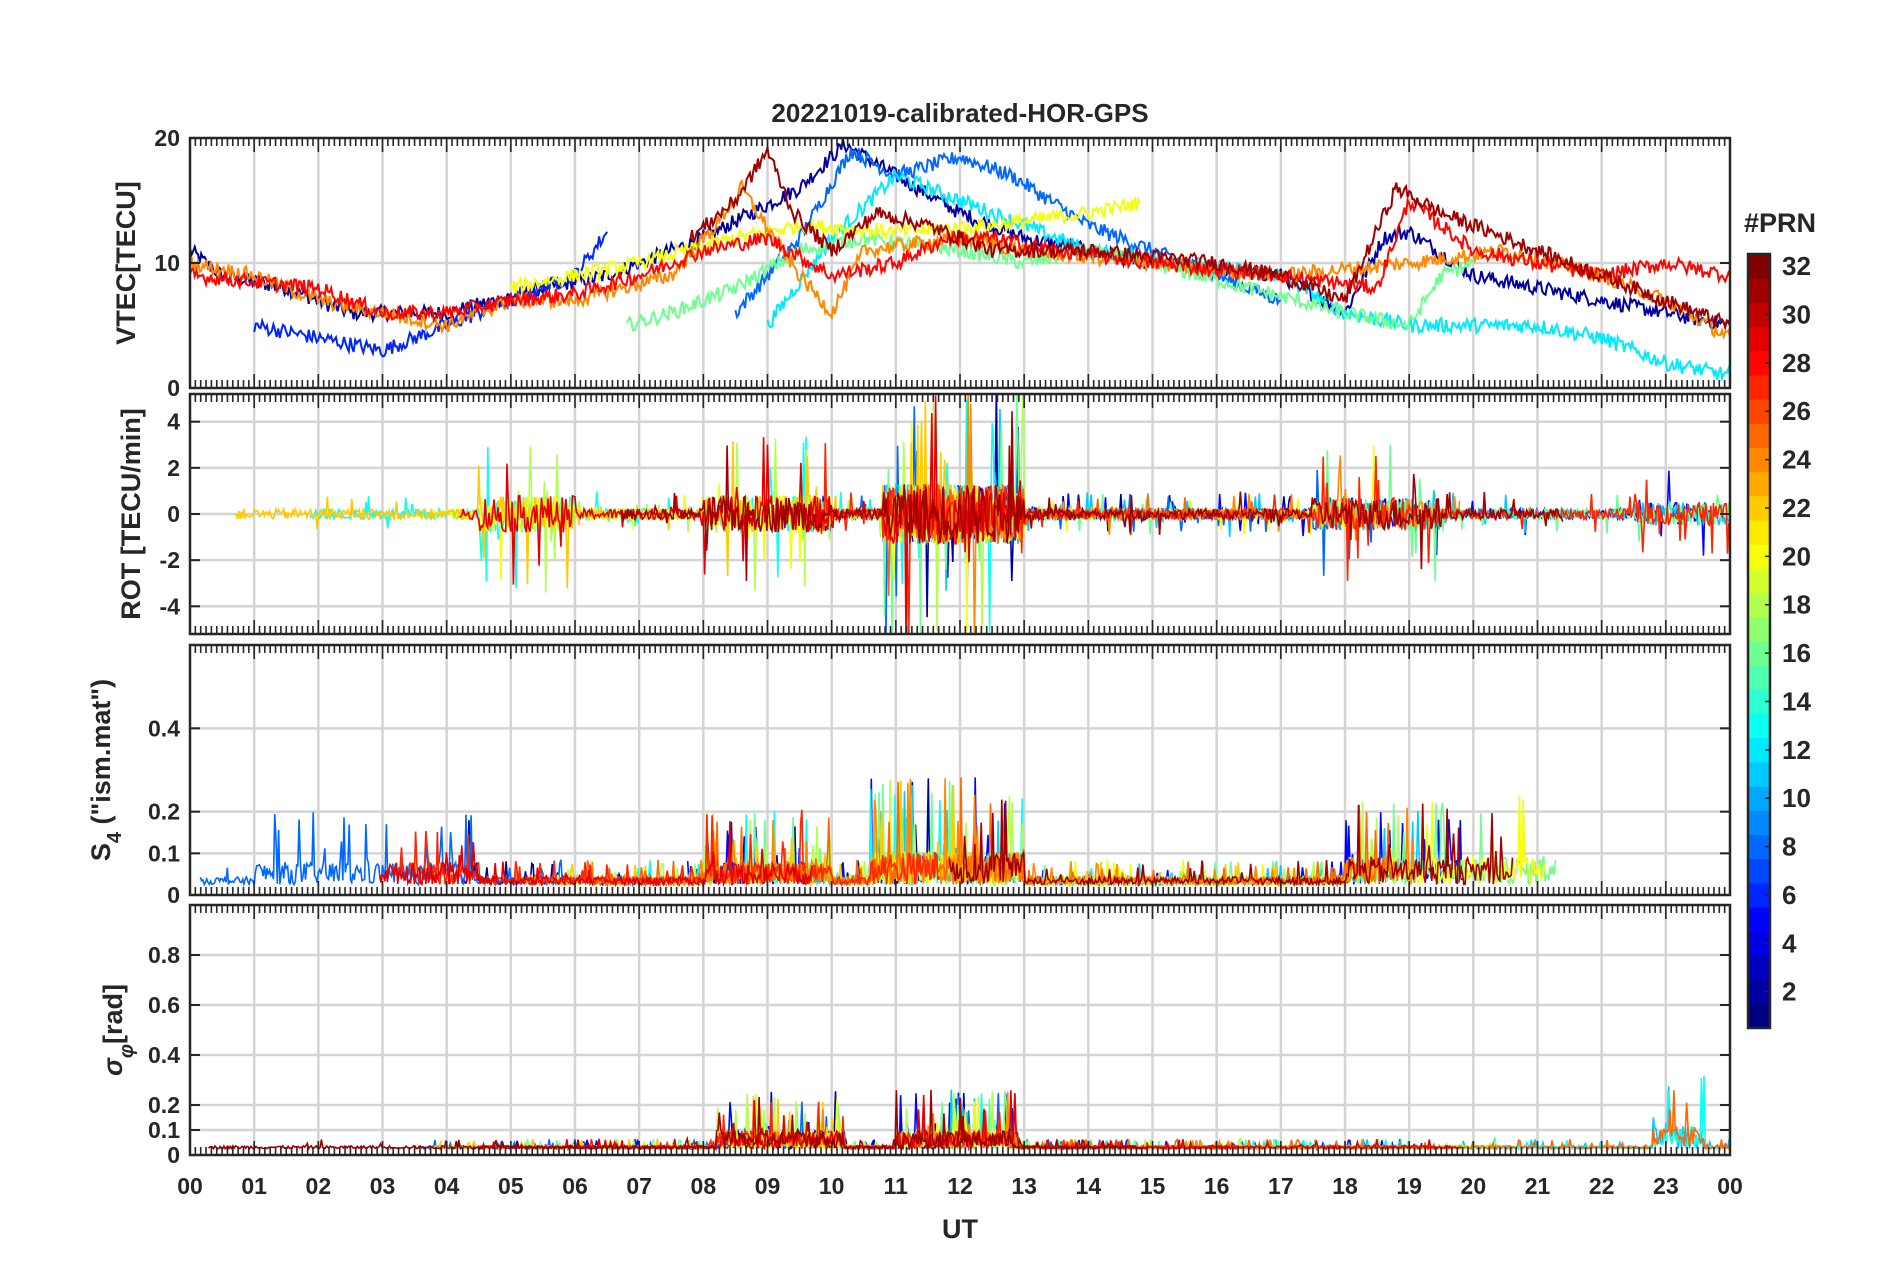 The width and height of the screenshot is (1902, 1272). I want to click on panel-sigphi-ytick-label: 0.8, so click(164, 955).